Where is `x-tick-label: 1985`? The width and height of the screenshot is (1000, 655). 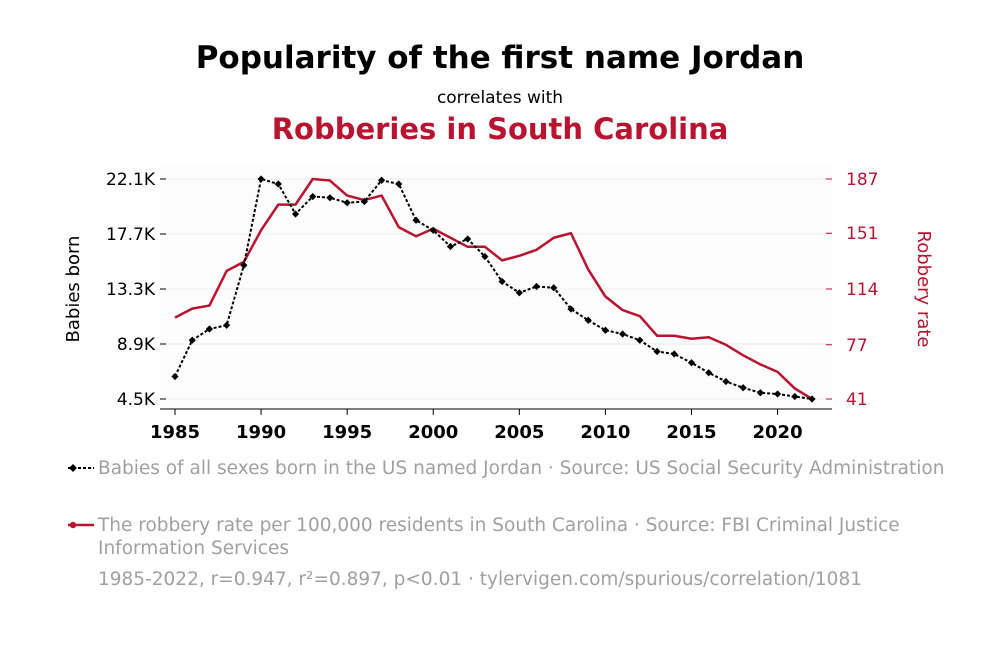 x-tick-label: 1985 is located at coordinates (175, 432).